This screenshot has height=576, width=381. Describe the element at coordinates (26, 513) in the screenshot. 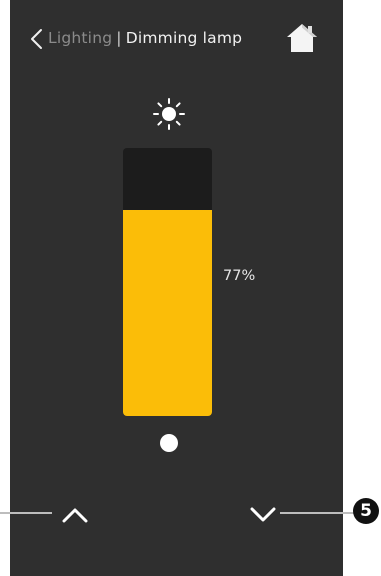

I see `callout-line-left` at that location.